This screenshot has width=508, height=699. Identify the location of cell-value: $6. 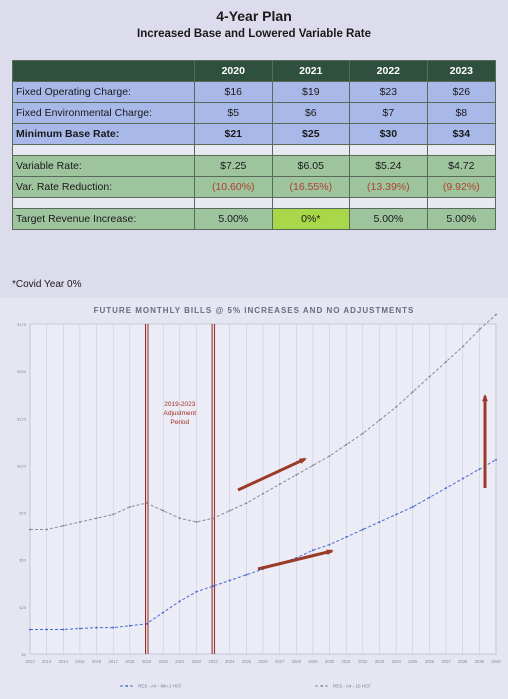
(311, 113).